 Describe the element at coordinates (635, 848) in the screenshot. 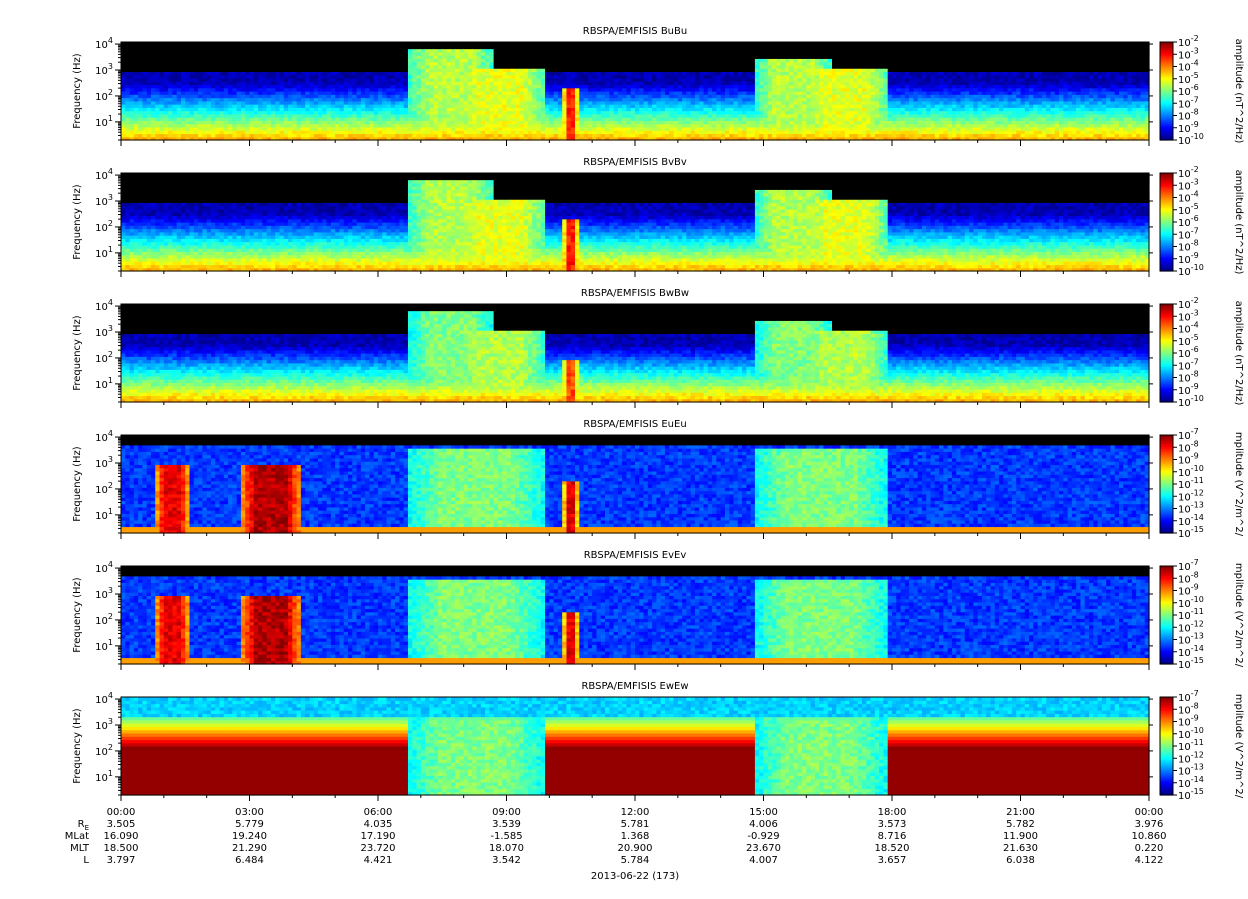

I see `ephemeris-value: 20.900` at that location.